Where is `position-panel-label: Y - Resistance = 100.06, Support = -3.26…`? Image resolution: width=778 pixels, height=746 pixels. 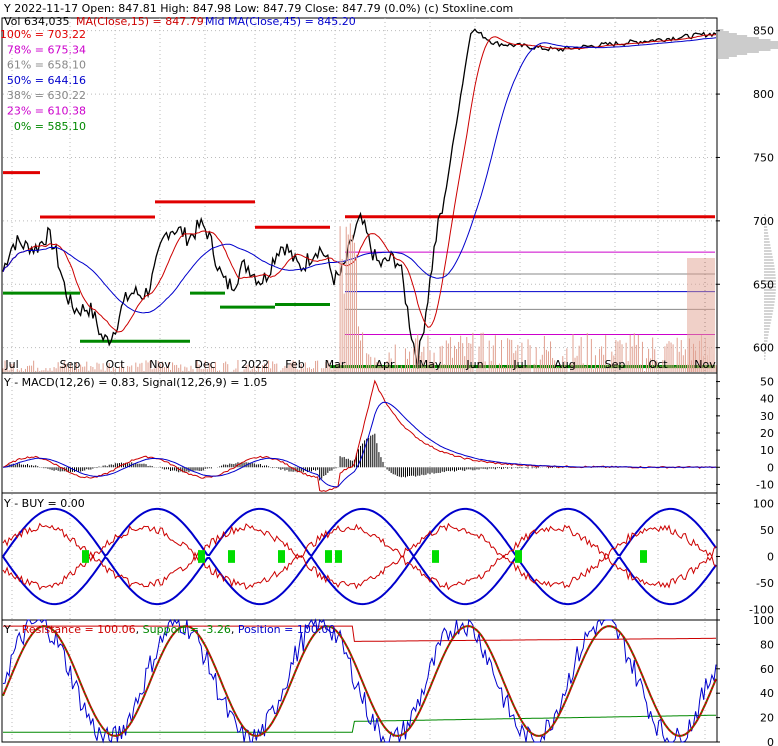 position-panel-label: Y - Resistance = 100.06, Support = -3.26… is located at coordinates (169, 629).